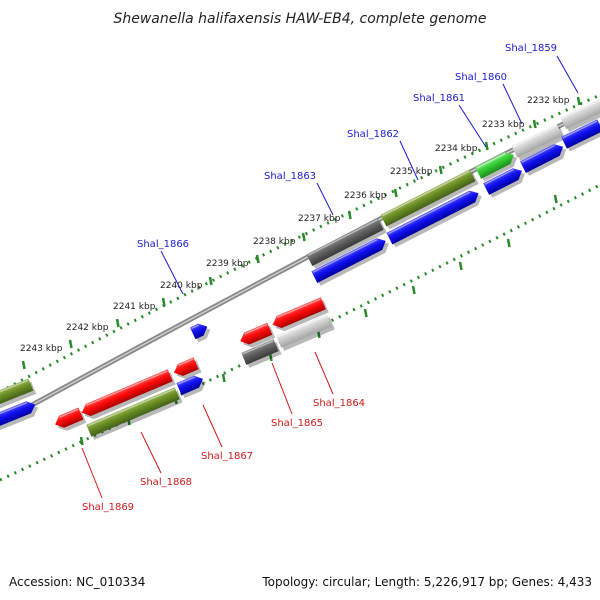  What do you see at coordinates (456, 149) in the screenshot?
I see `scale-label: 2234 kbp` at bounding box center [456, 149].